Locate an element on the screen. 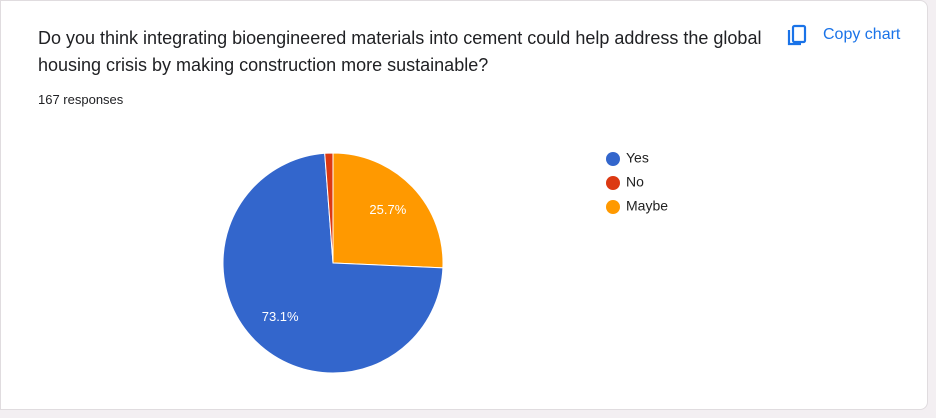 This screenshot has height=418, width=936. legend-label: Maybe is located at coordinates (647, 206).